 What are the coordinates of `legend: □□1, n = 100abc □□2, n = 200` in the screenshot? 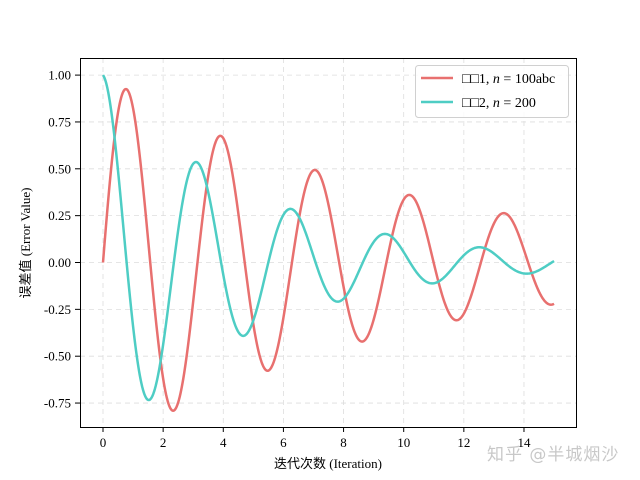 It's located at (492, 91).